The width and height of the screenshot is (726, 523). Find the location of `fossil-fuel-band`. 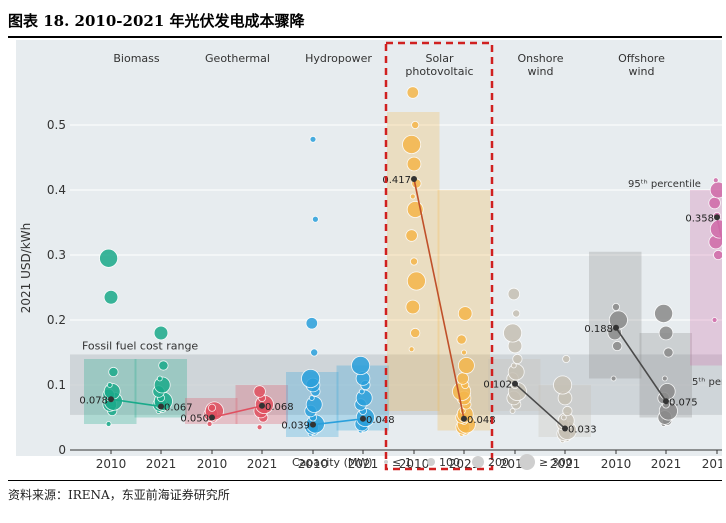

fossil-fuel-band is located at coordinates (396, 384).